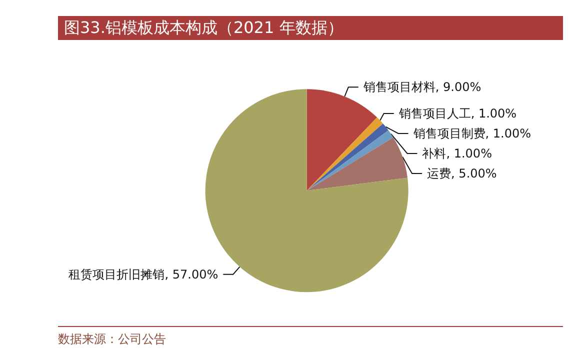 This screenshot has height=358, width=583. Describe the element at coordinates (472, 133) in the screenshot. I see `slice-label: 销售项目制费, 1.00%` at that location.